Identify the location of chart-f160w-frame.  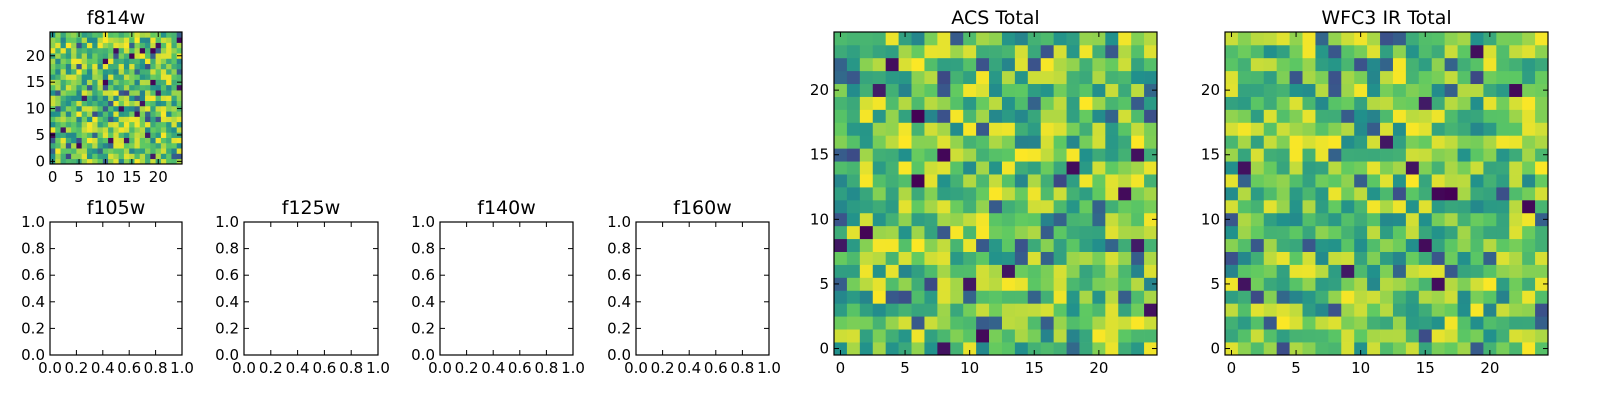
(702, 288).